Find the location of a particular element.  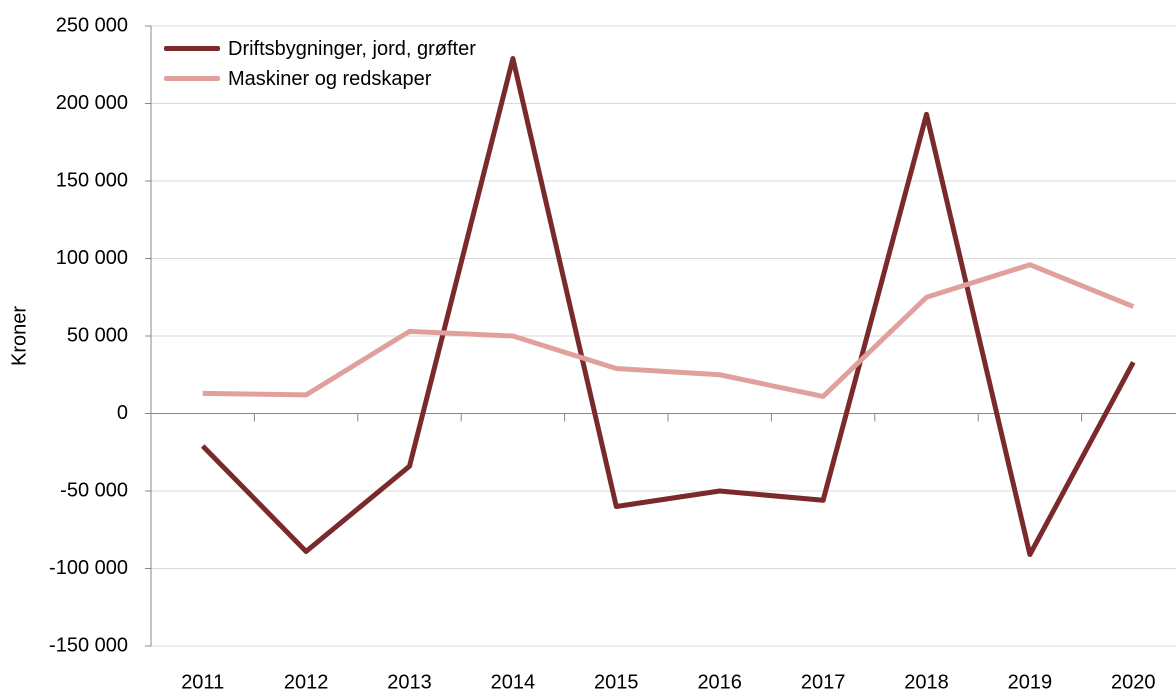

x-tick-label: 2012 is located at coordinates (306, 680).